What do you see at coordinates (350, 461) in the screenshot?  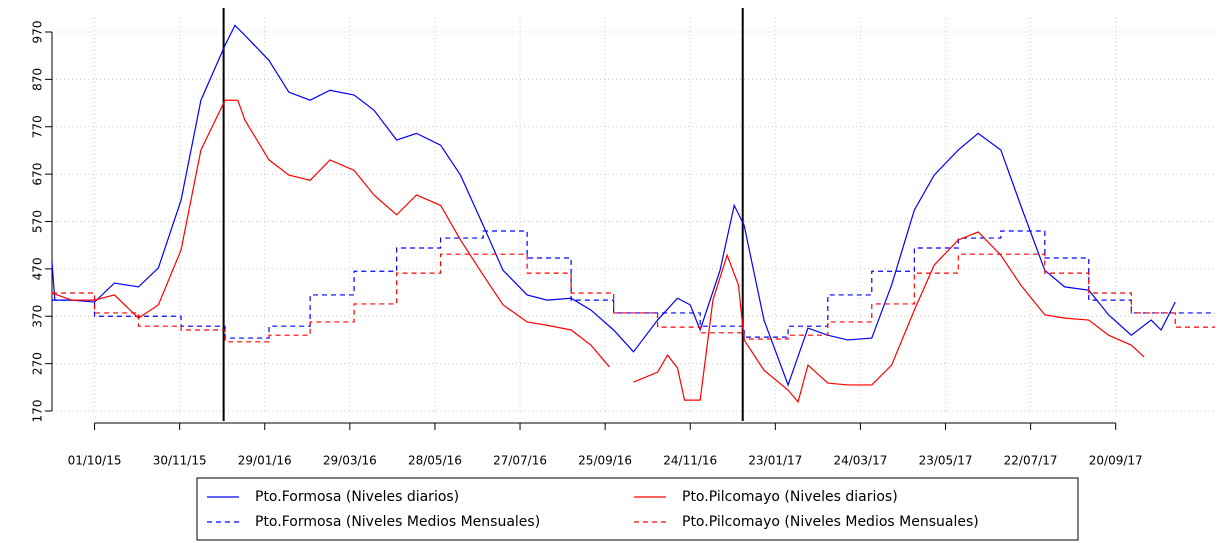 I see `x-tick-label: 29/03/16` at bounding box center [350, 461].